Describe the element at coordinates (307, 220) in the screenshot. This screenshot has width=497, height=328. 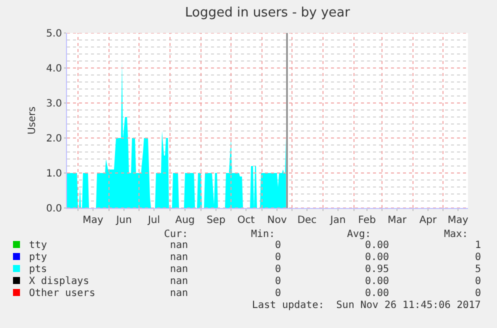
I see `x-tick-label: Dec` at that location.